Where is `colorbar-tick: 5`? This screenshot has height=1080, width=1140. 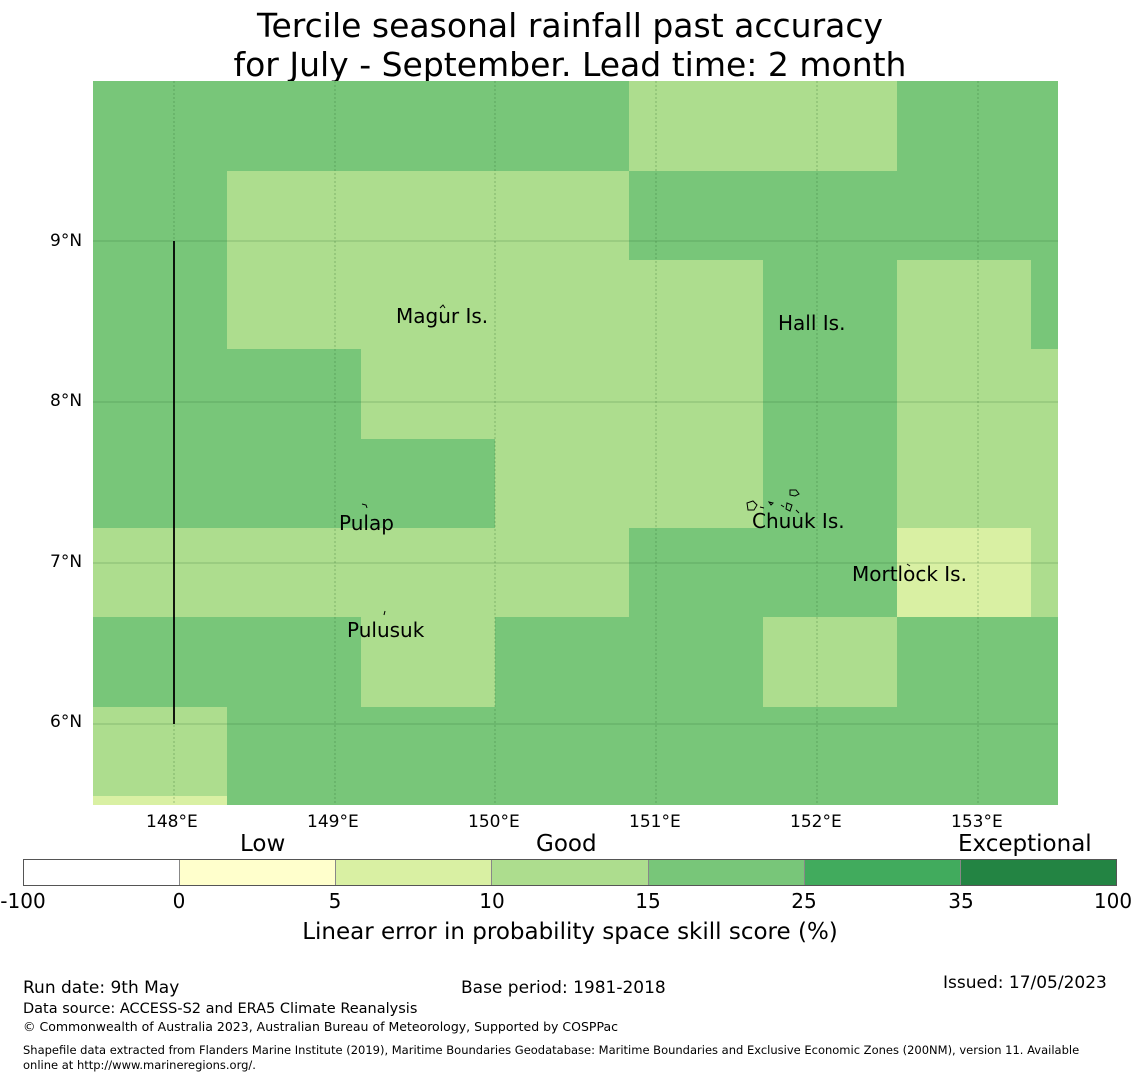 colorbar-tick: 5 is located at coordinates (335, 901).